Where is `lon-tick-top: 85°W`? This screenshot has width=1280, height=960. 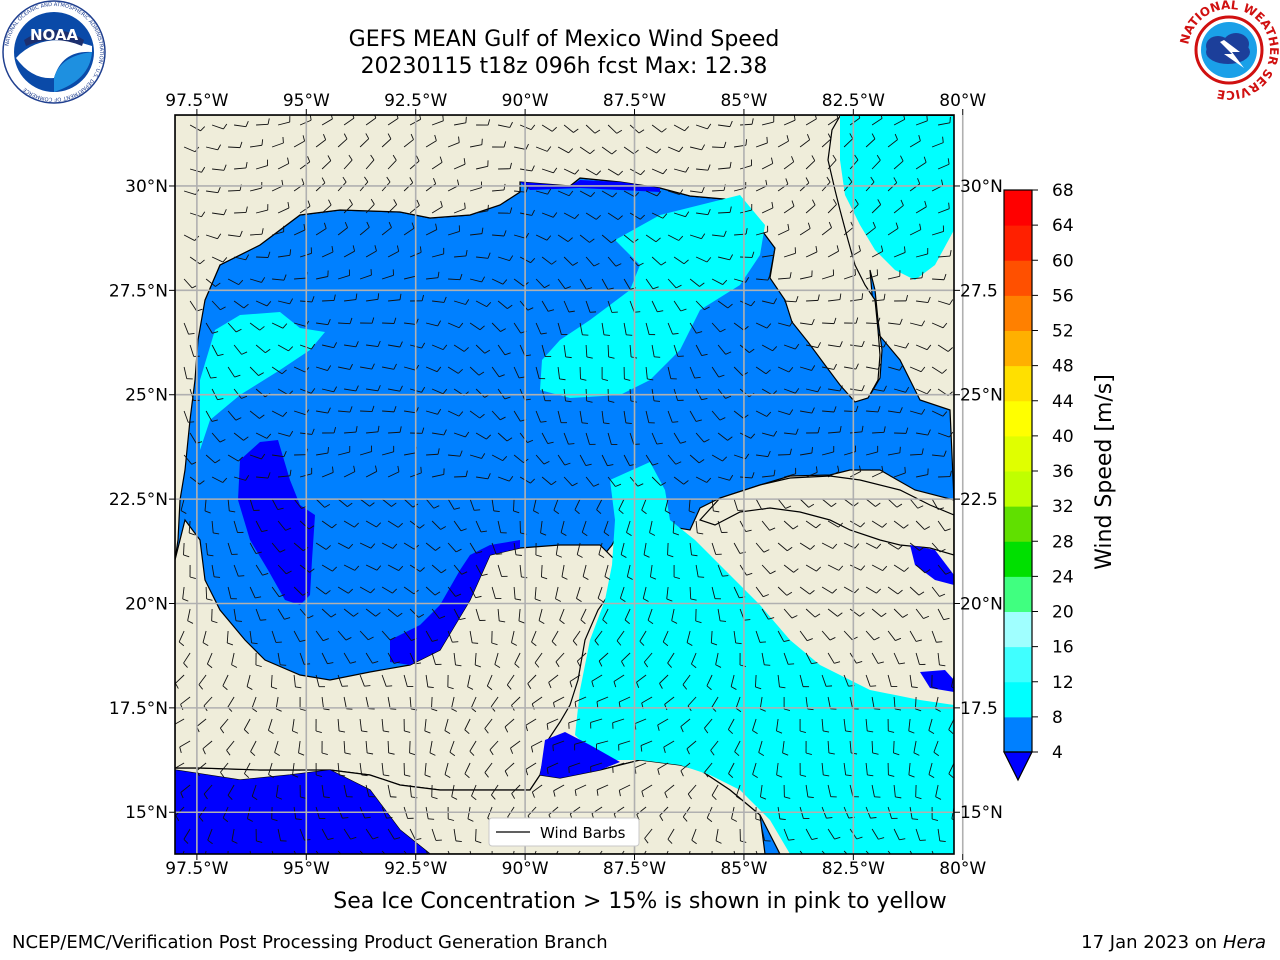
lon-tick-top: 85°W is located at coordinates (743, 101).